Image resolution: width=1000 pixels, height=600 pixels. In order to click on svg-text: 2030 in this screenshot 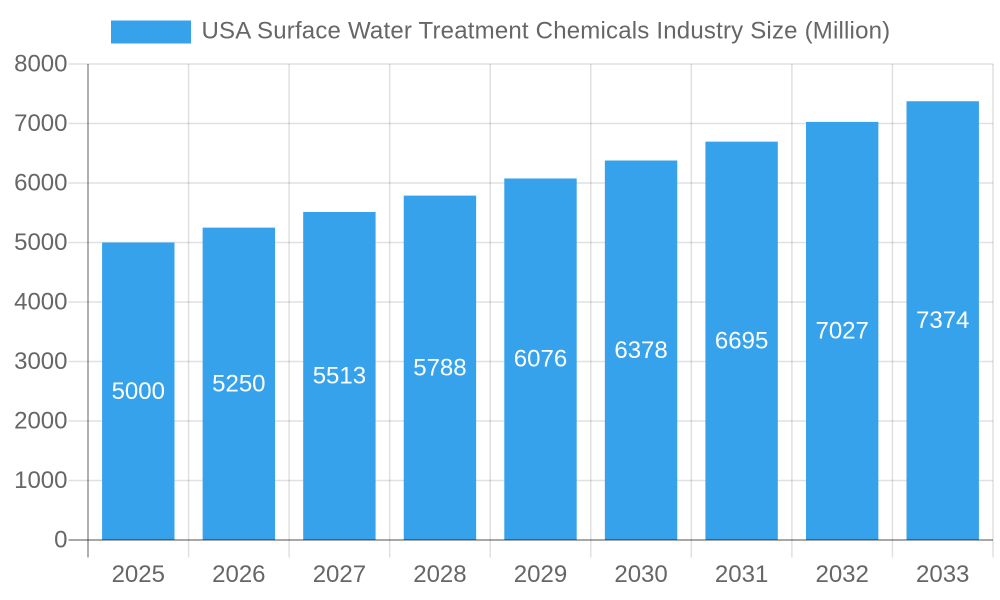, I will do `click(640, 574)`.